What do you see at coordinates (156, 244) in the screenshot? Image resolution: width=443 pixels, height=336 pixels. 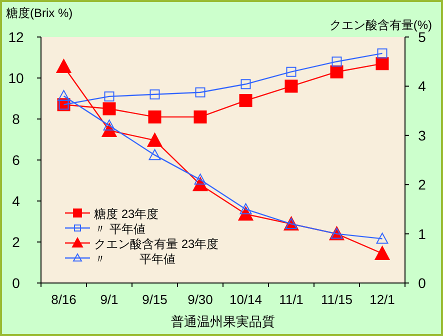 I see `legend-label: クエン酸含有量 23年度` at bounding box center [156, 244].